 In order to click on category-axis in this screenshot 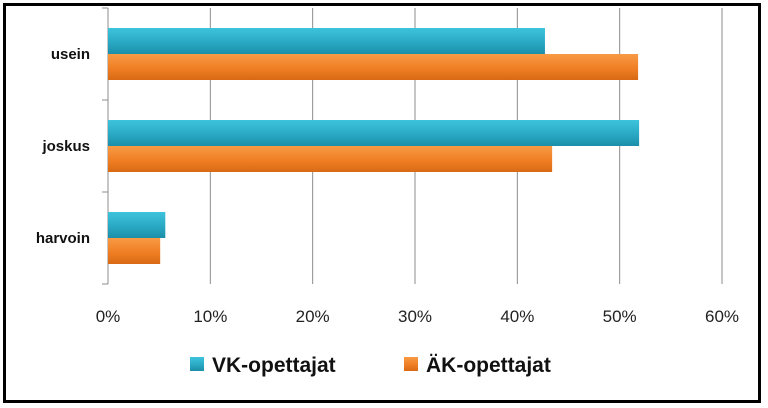, I will do `click(105, 146)`.